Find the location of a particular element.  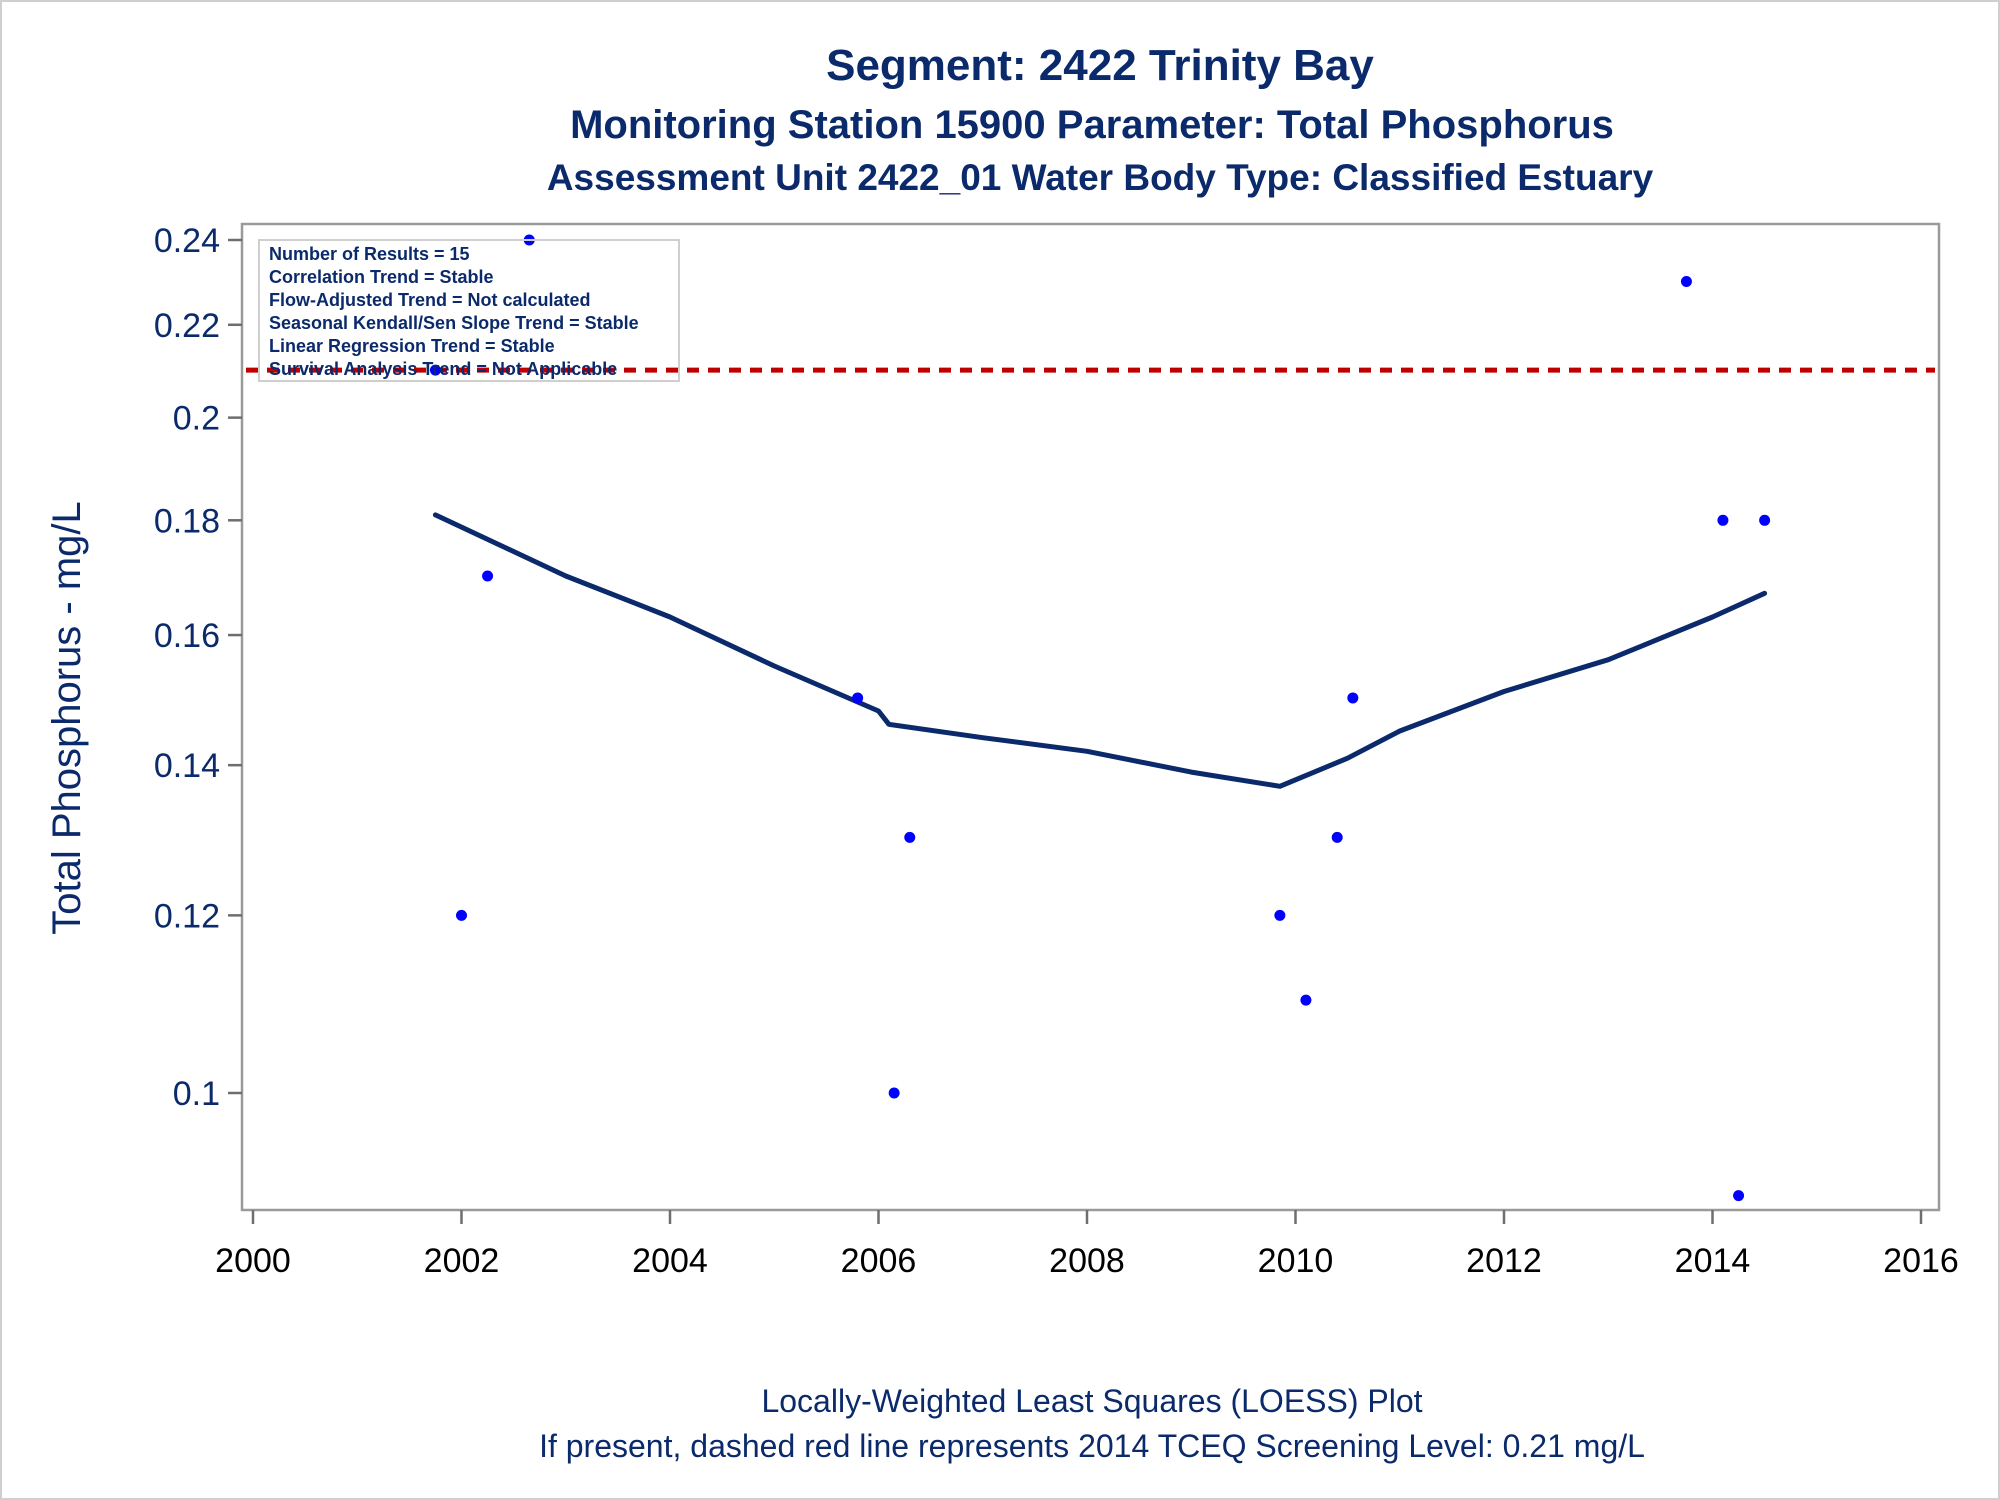

x-tick-label: 2002 is located at coordinates (462, 1261).